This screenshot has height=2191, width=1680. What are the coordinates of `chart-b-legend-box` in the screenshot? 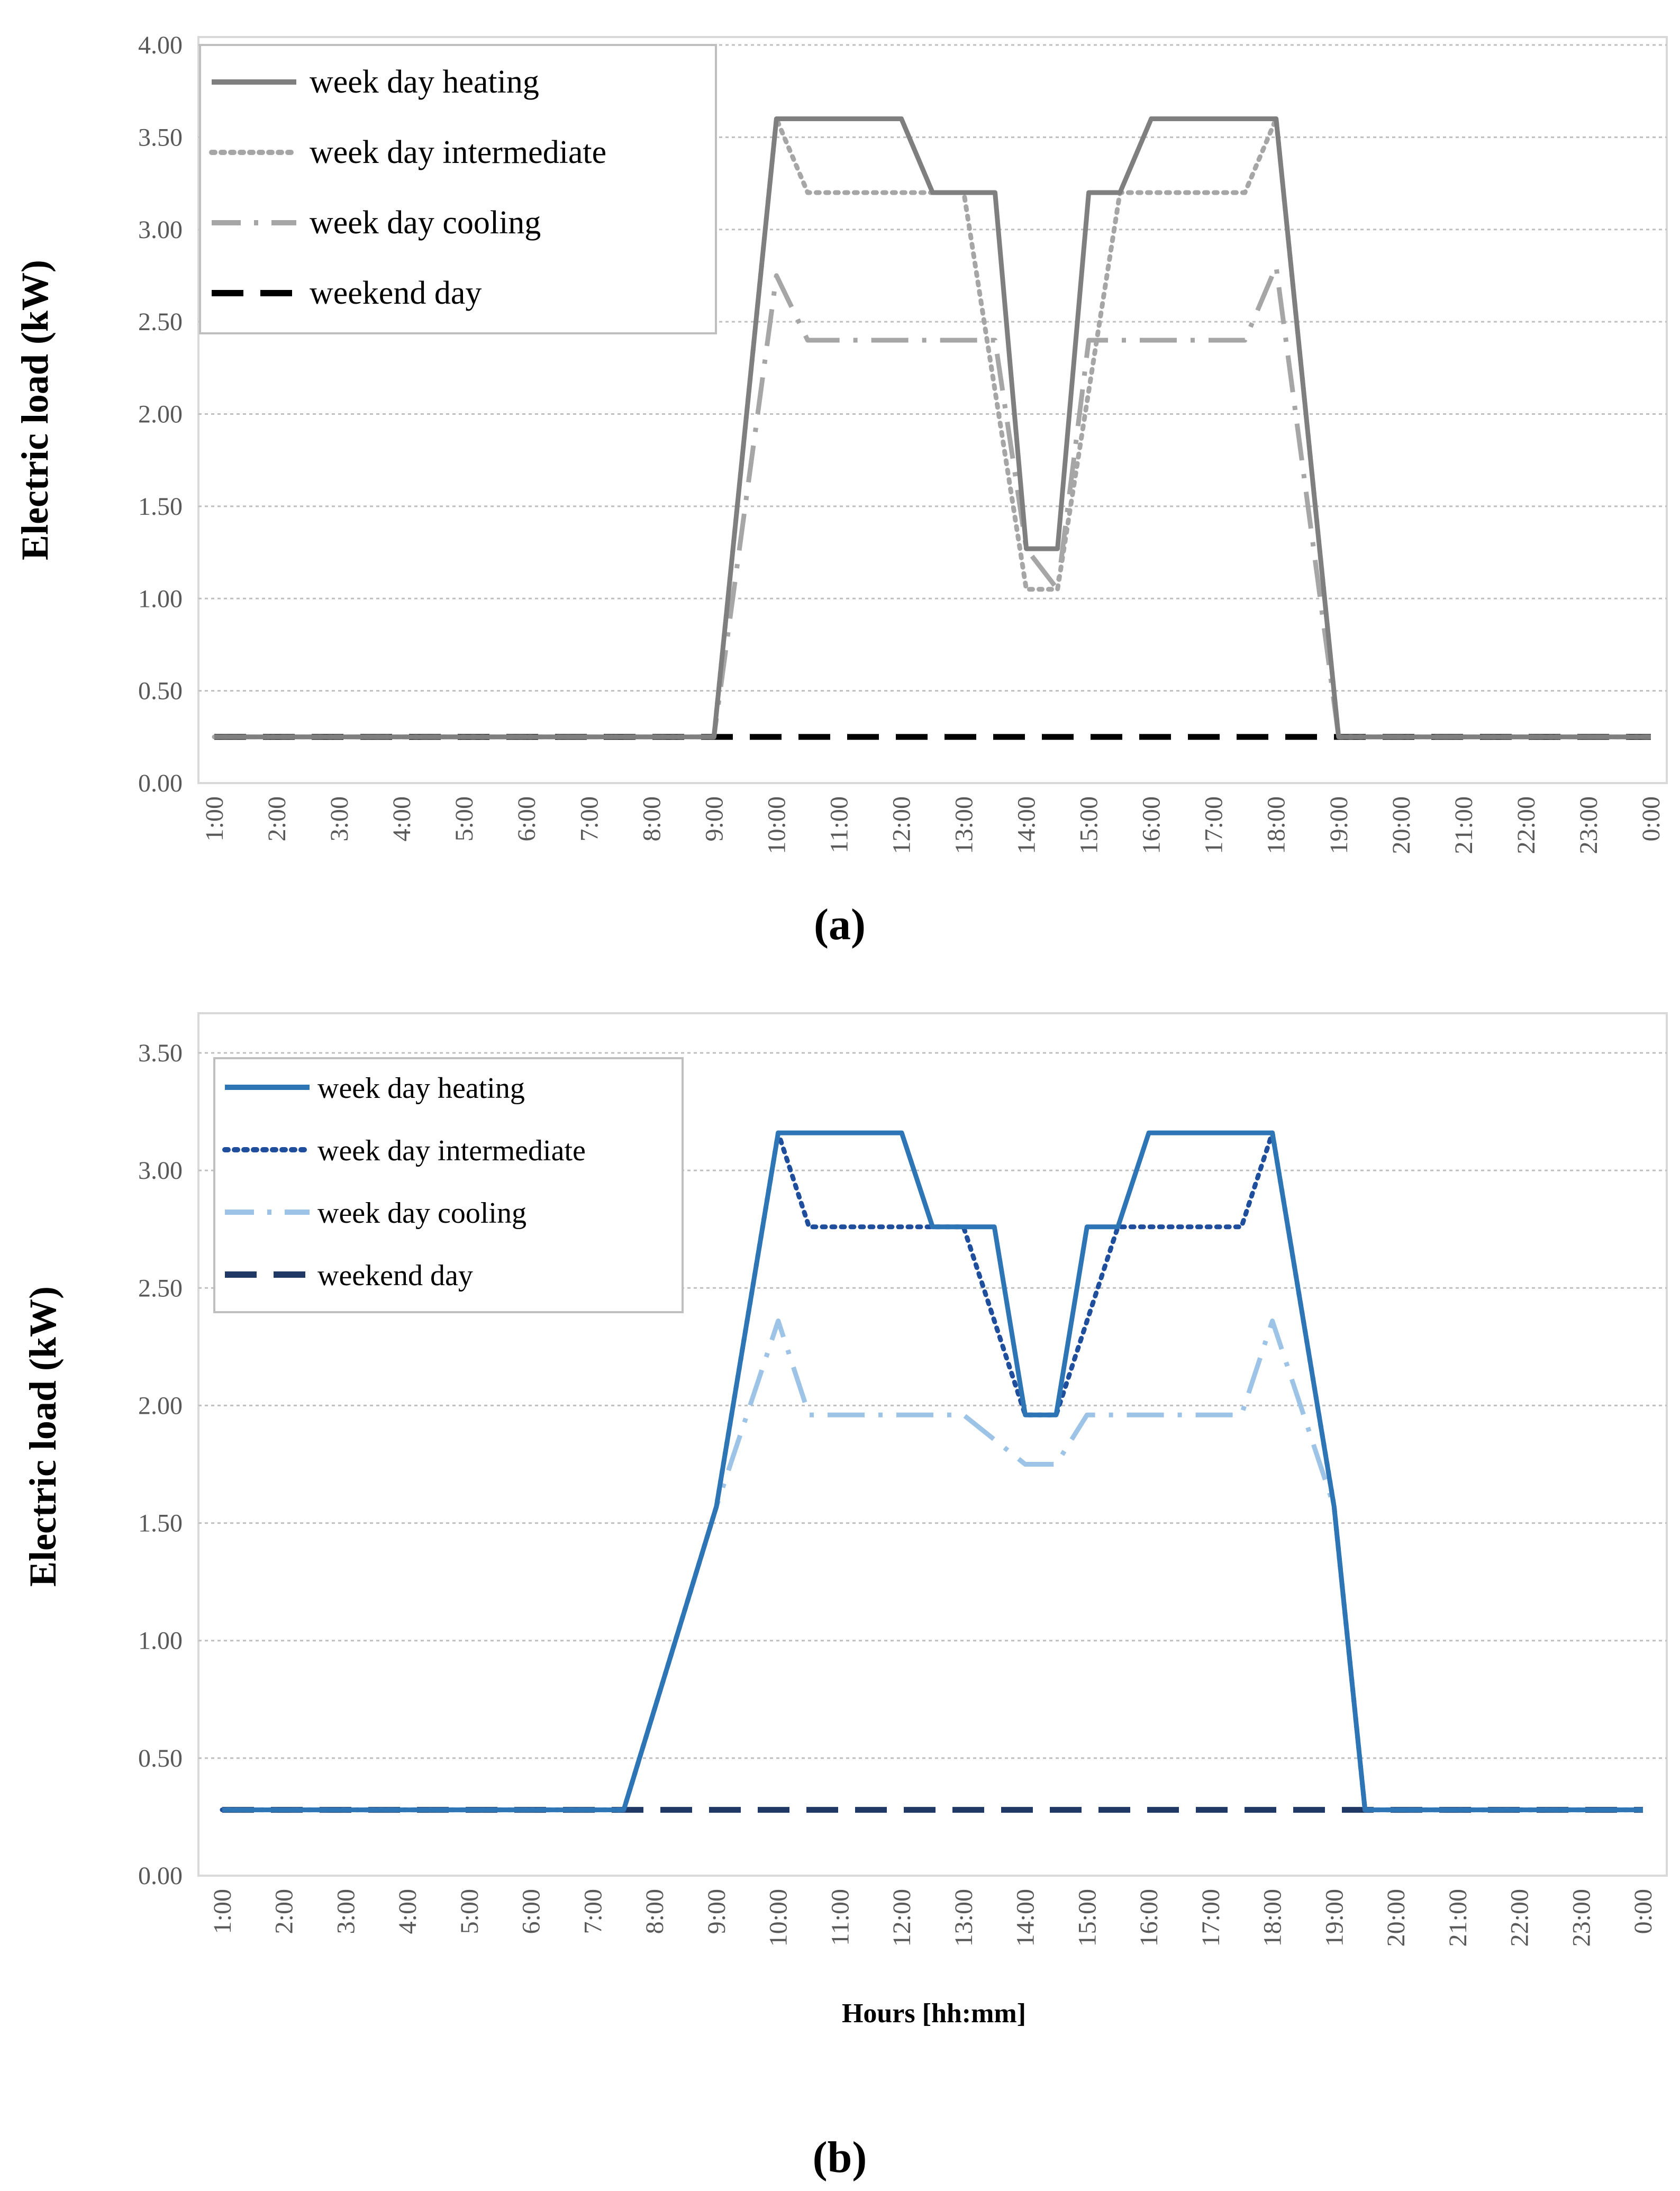 It's located at (448, 1185).